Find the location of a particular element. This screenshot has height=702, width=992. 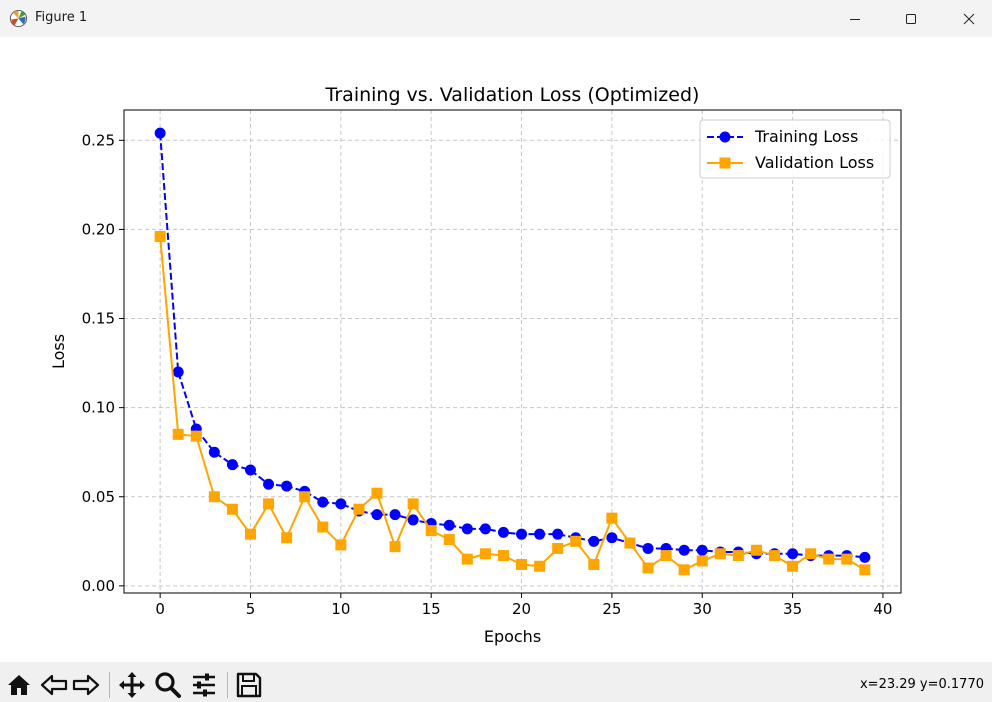

close-icon is located at coordinates (969, 18).